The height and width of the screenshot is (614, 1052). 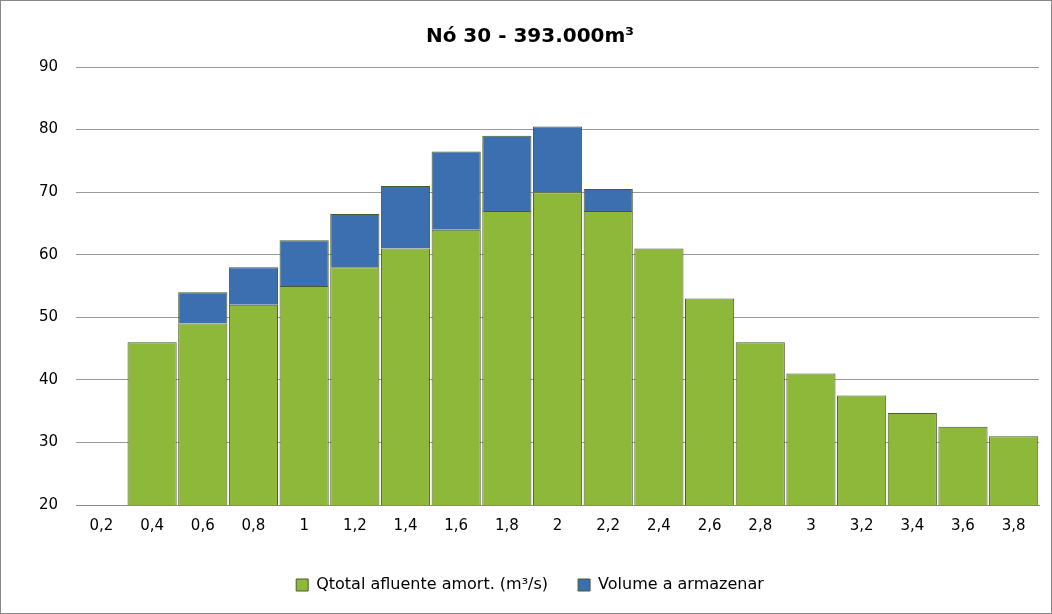 What do you see at coordinates (101, 524) in the screenshot?
I see `x-tick-label: 0,2` at bounding box center [101, 524].